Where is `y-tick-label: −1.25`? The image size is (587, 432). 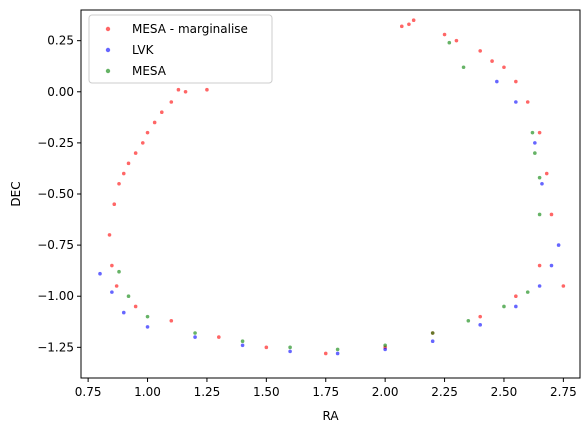
y-tick-label: −1.25 is located at coordinates (55, 347).